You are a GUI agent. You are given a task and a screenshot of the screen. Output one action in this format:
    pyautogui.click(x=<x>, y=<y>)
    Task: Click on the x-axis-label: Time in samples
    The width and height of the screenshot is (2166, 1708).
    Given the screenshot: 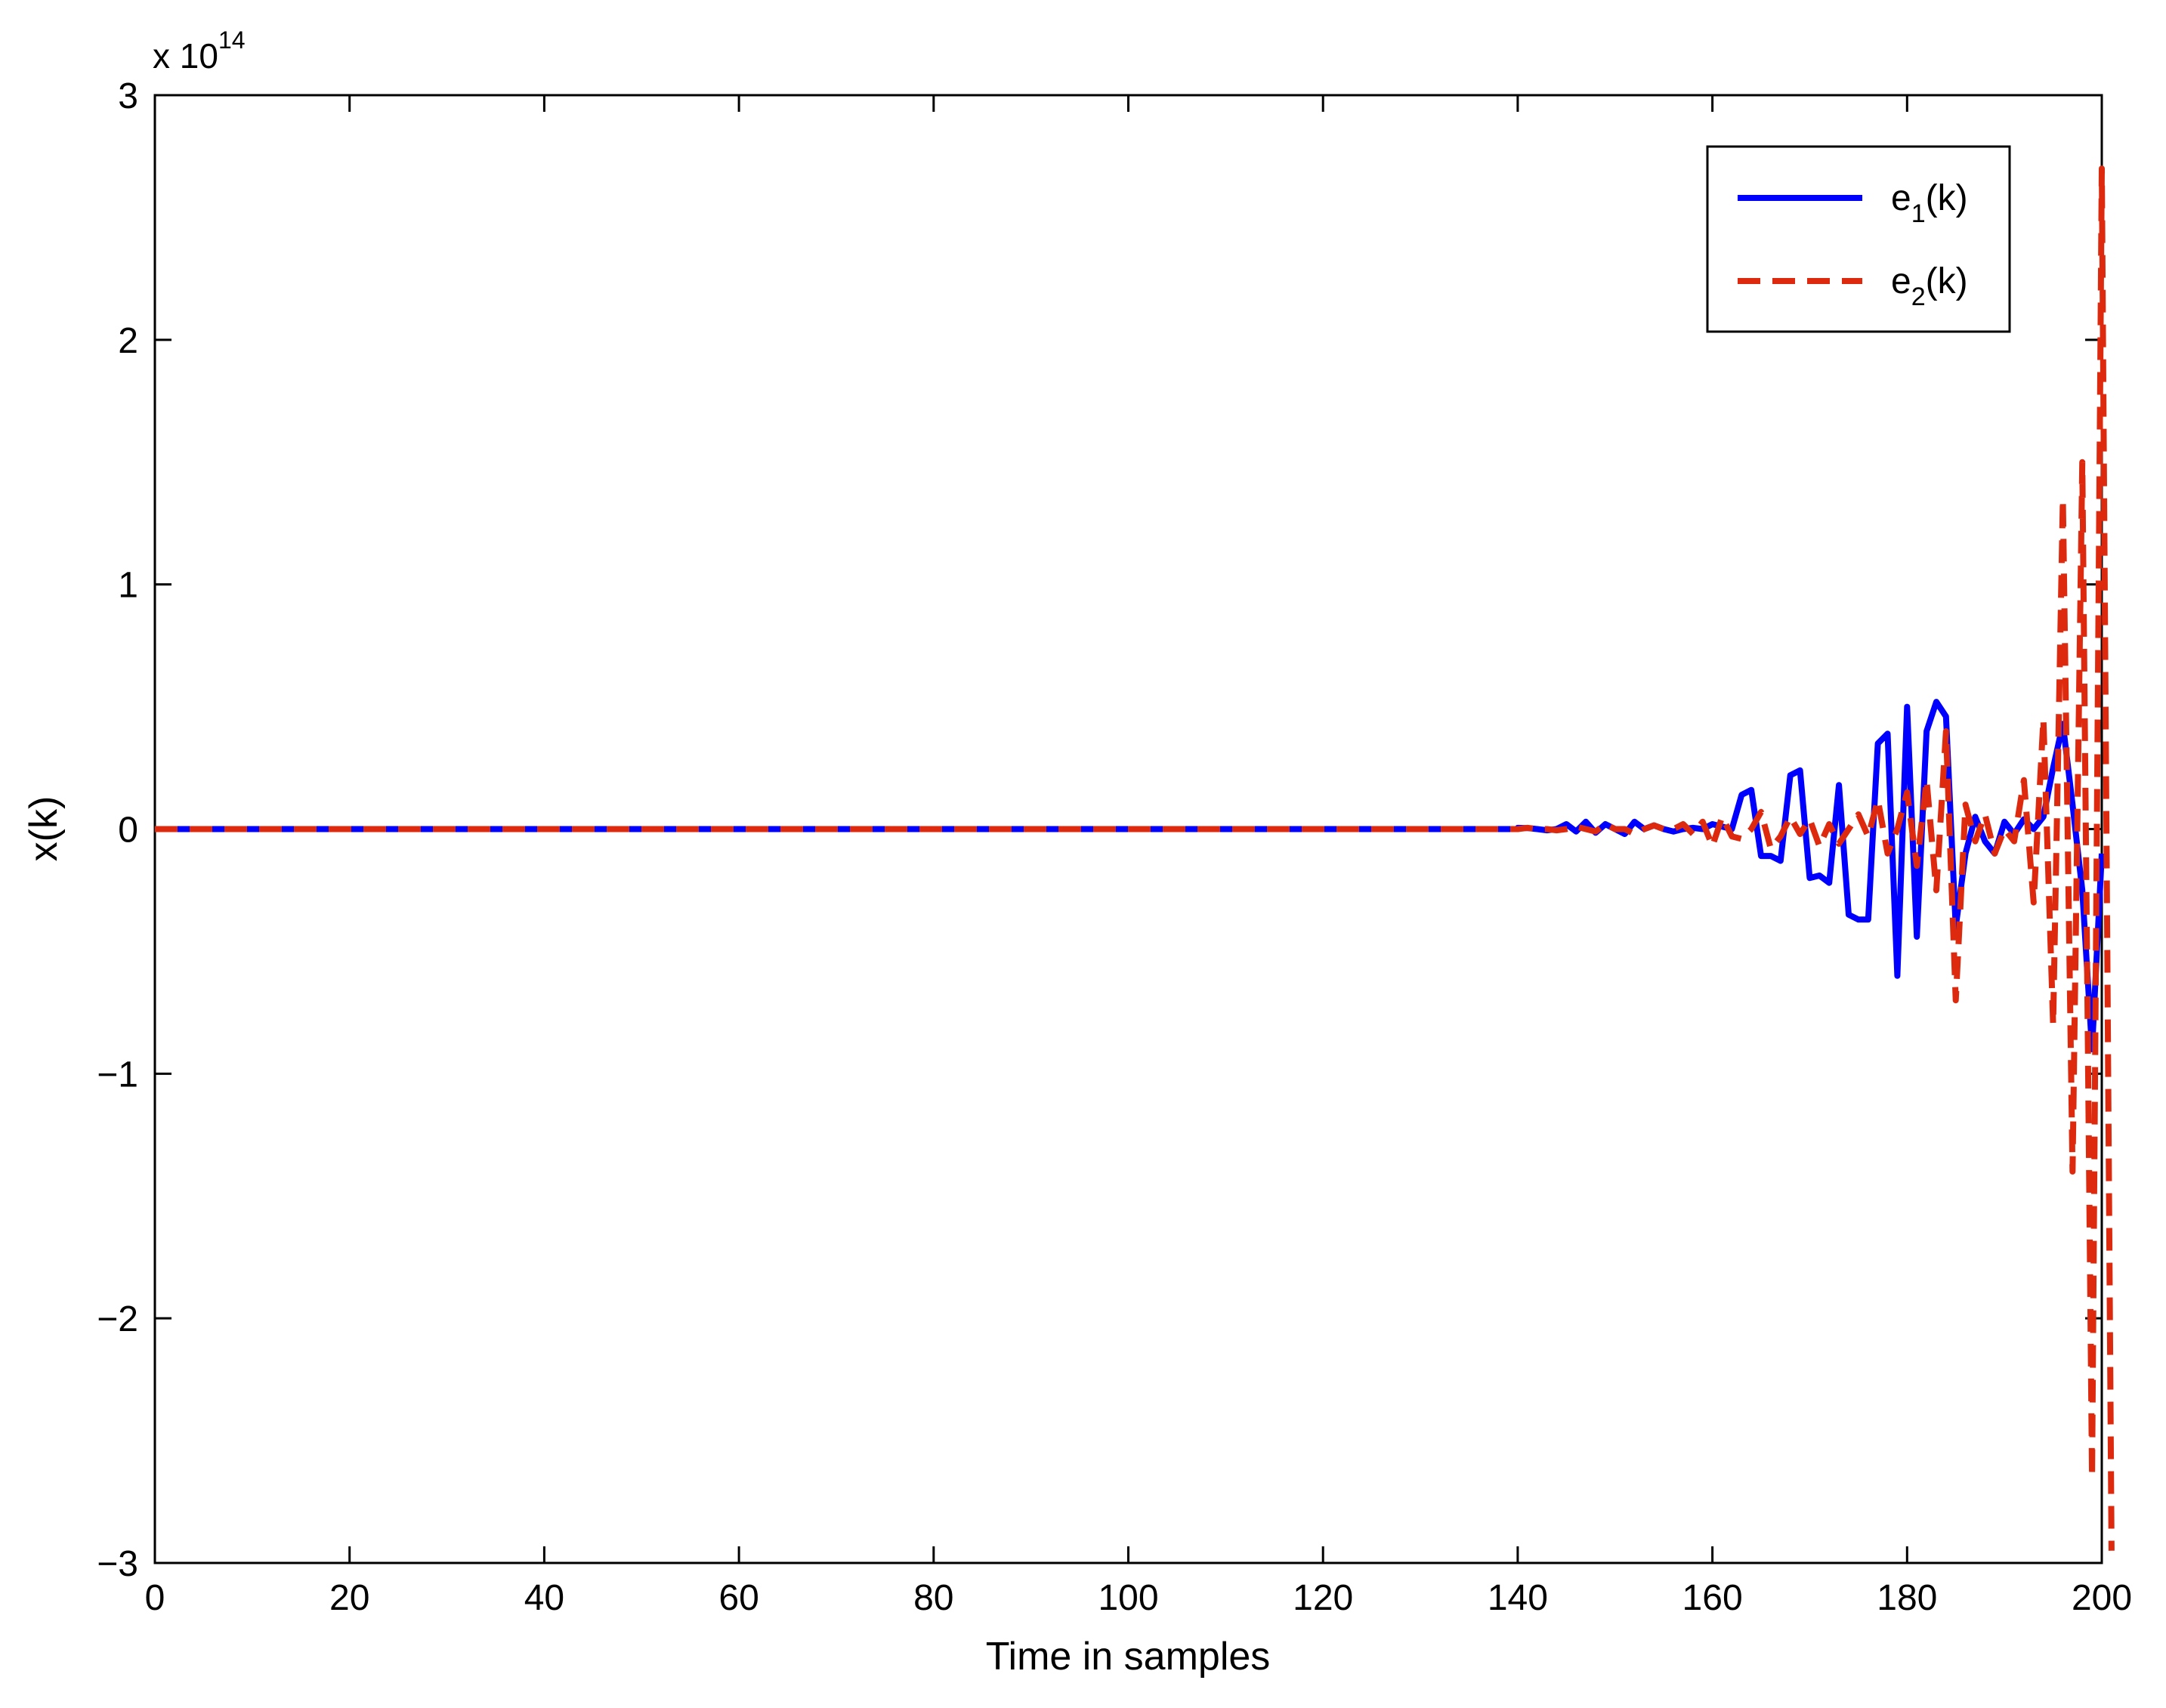 What is the action you would take?
    pyautogui.click(x=1128, y=1657)
    